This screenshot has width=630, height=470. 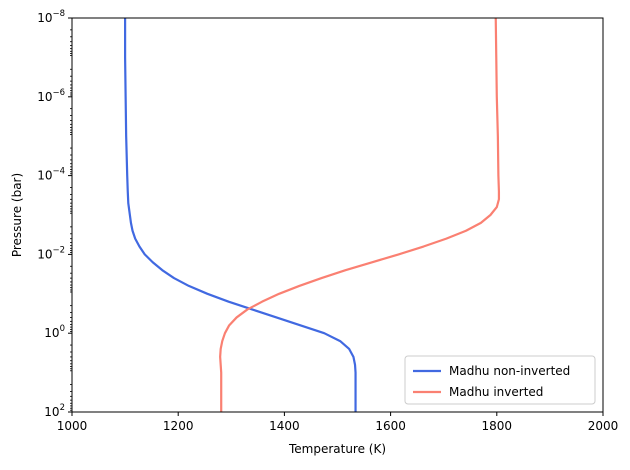 What do you see at coordinates (337, 449) in the screenshot?
I see `x-axis-label: Temperature (K)` at bounding box center [337, 449].